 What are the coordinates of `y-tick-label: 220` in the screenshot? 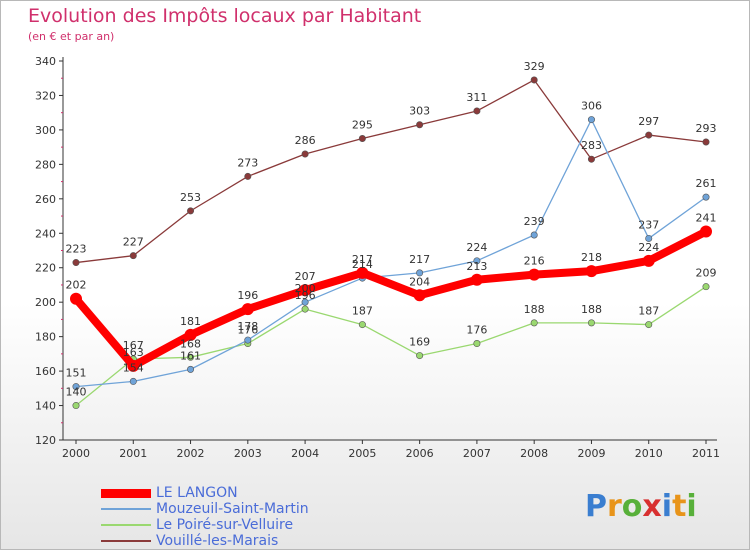 It's located at (45, 268).